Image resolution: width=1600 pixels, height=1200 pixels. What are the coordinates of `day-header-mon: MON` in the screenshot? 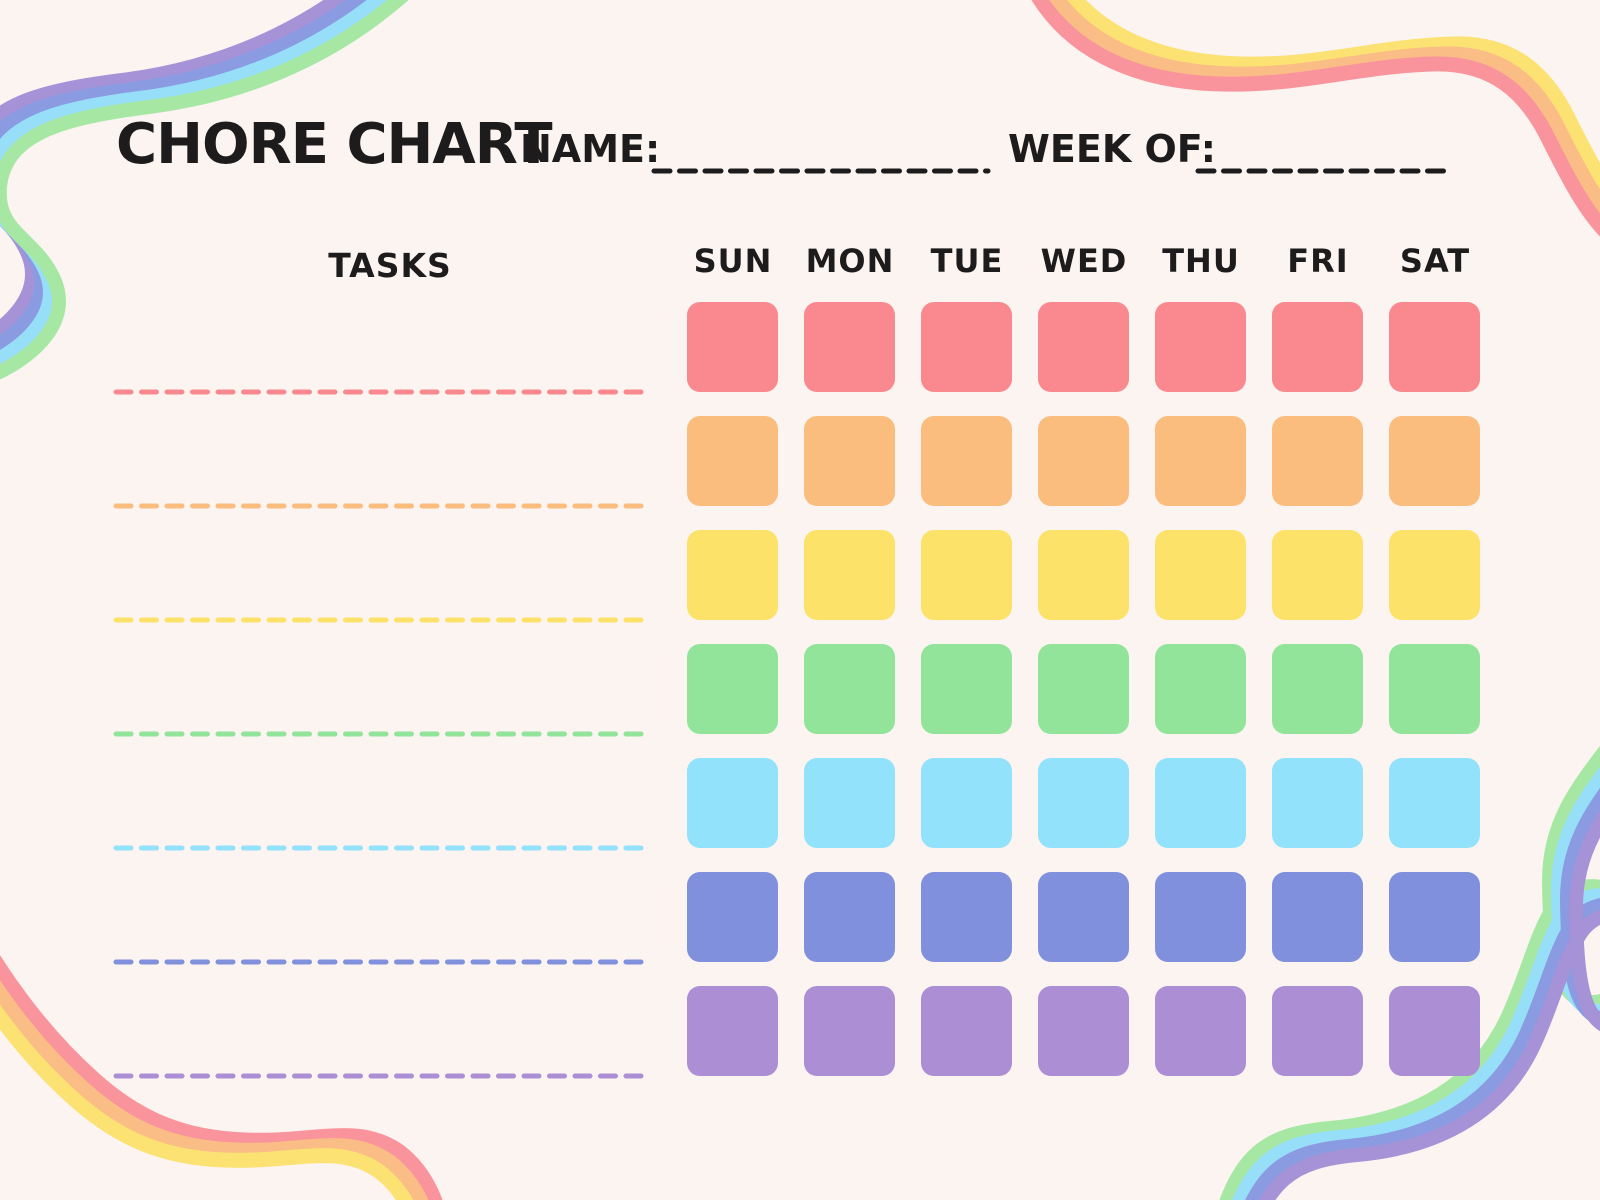 It's located at (850, 261).